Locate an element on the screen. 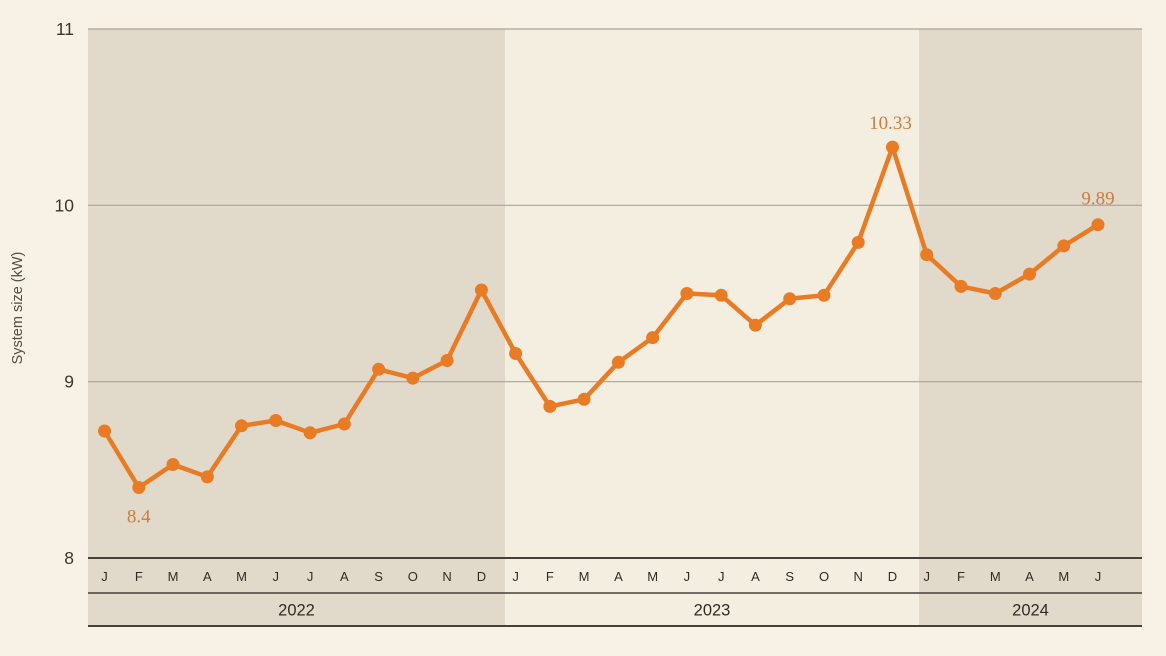  annotation-10.33: 10.33 is located at coordinates (890, 123).